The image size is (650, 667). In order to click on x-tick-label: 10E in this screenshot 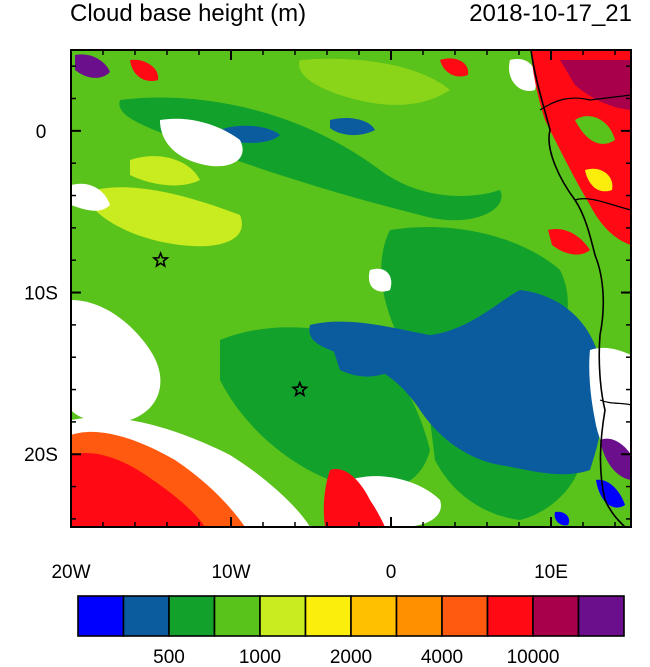, I will do `click(551, 572)`.